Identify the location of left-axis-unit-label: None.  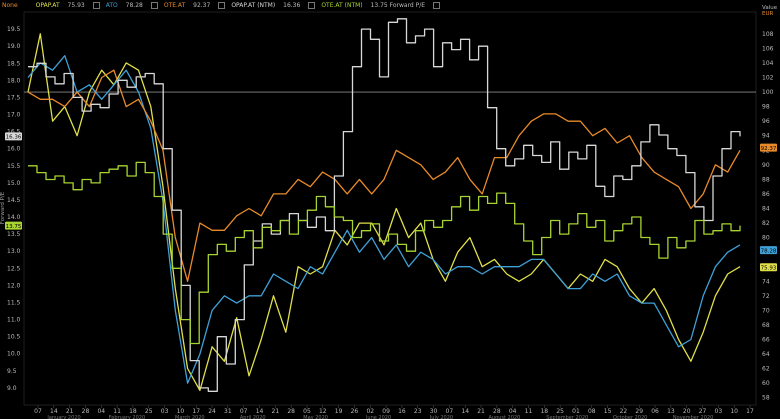
(10, 5).